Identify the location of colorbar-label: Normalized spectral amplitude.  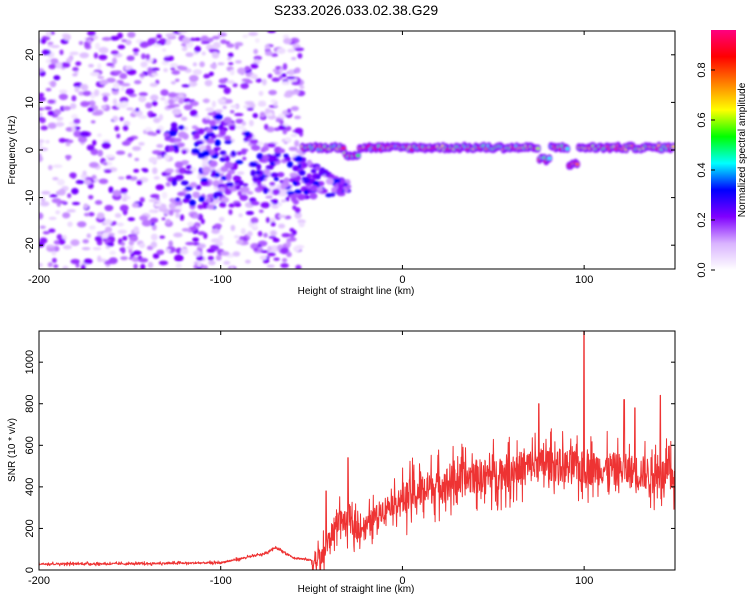
(742, 149).